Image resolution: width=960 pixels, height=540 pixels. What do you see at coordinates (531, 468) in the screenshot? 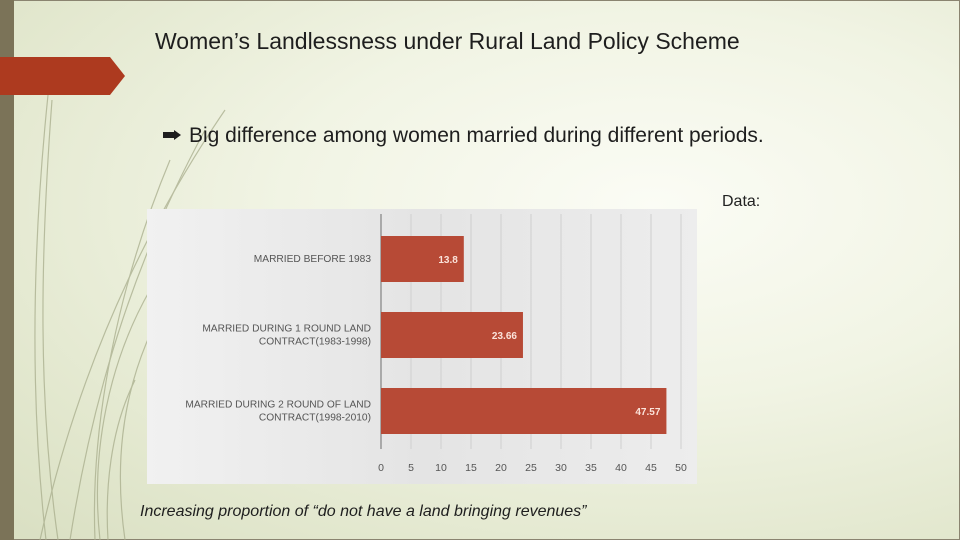
I see `x-tick-label: 25` at bounding box center [531, 468].